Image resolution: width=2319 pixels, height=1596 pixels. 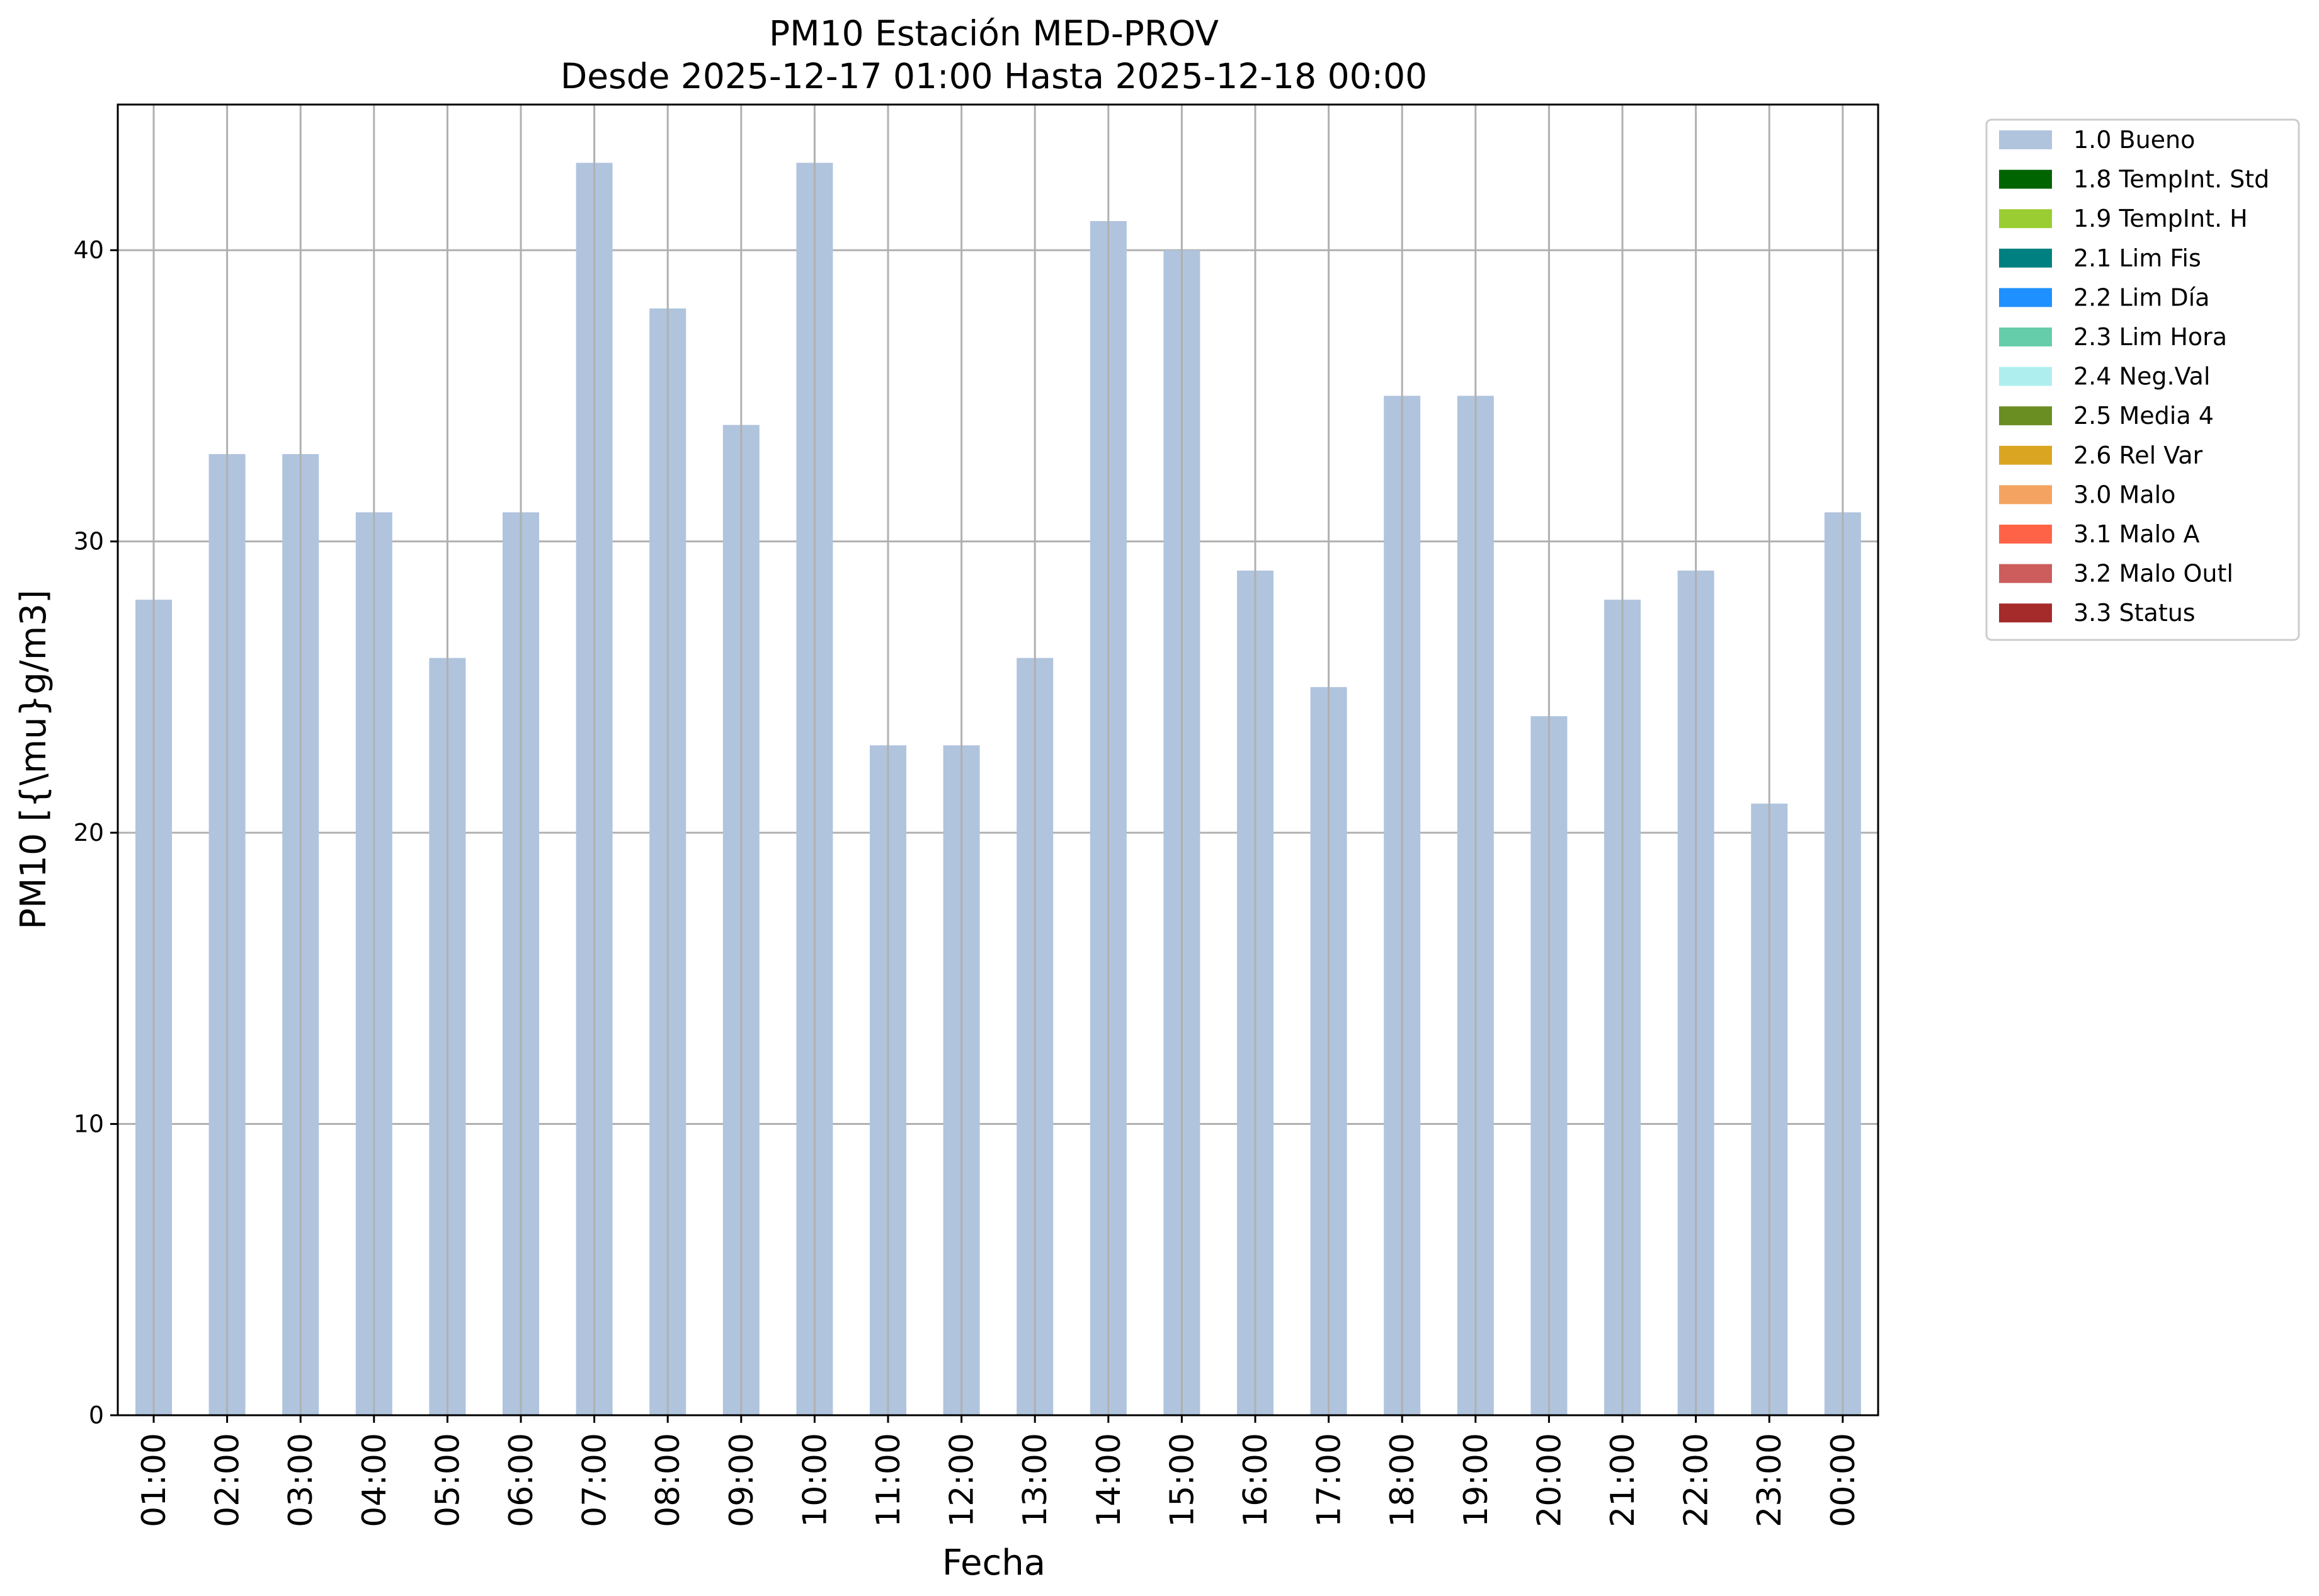 What do you see at coordinates (1697, 1480) in the screenshot?
I see `x-tick-label: 22:00` at bounding box center [1697, 1480].